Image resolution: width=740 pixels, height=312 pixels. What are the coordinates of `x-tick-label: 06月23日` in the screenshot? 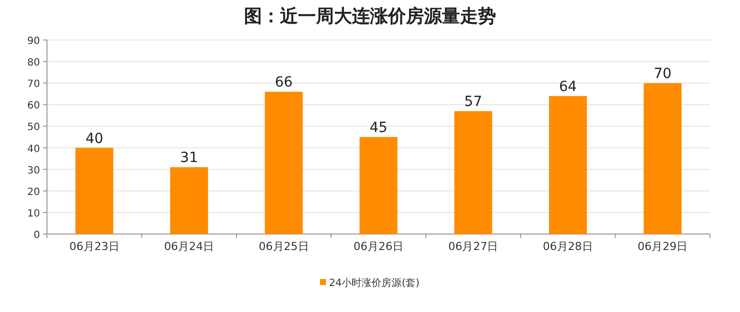 It's located at (94, 246).